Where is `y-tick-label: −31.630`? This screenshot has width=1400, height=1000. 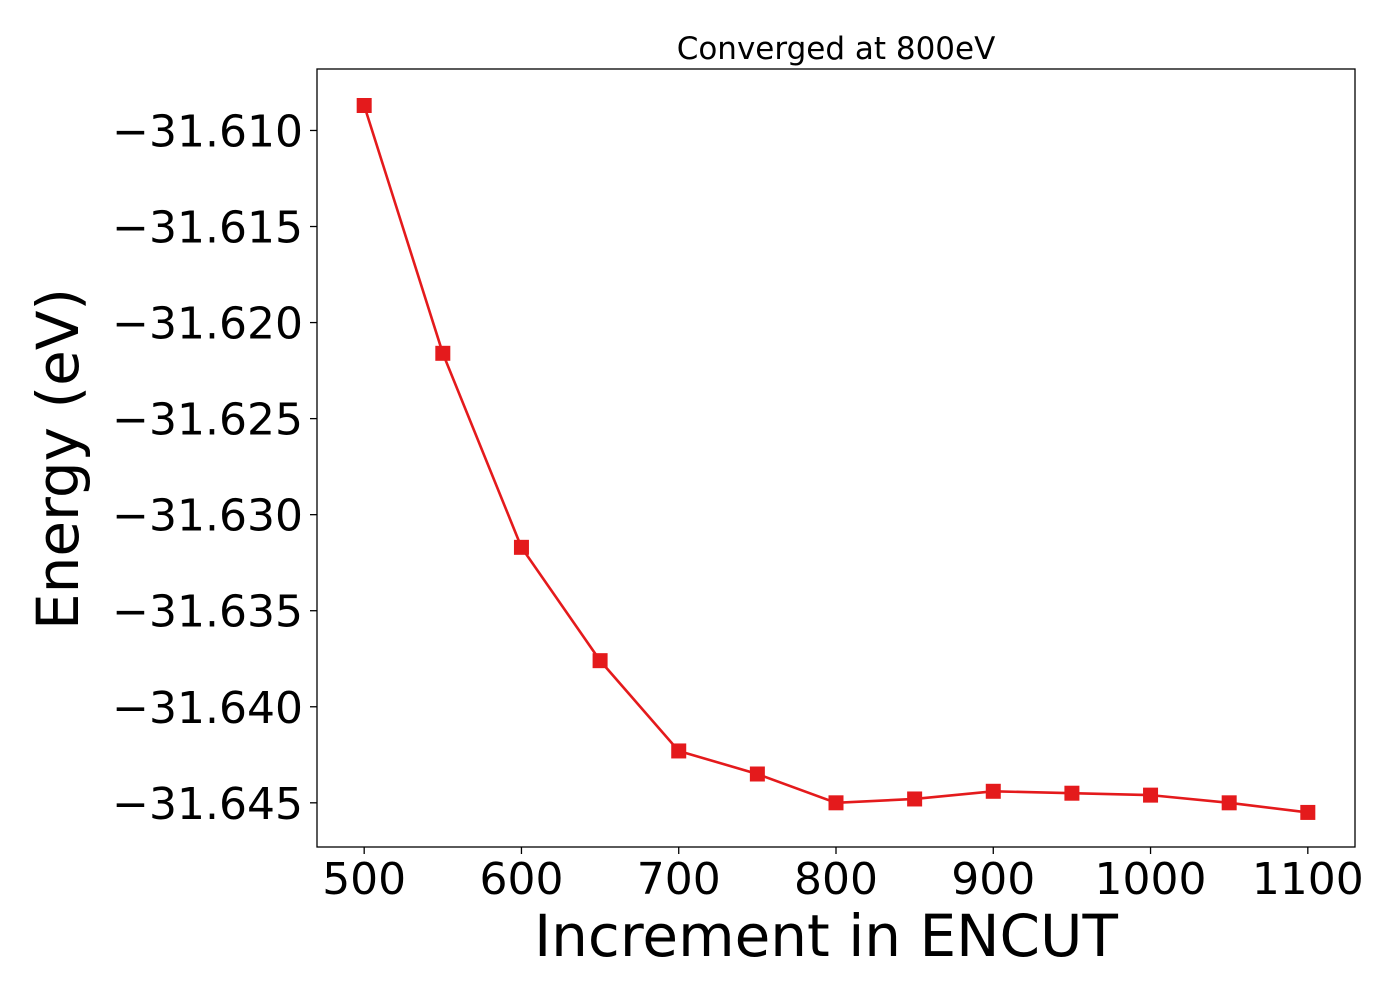
y-tick-label: −31.630 is located at coordinates (207, 516).